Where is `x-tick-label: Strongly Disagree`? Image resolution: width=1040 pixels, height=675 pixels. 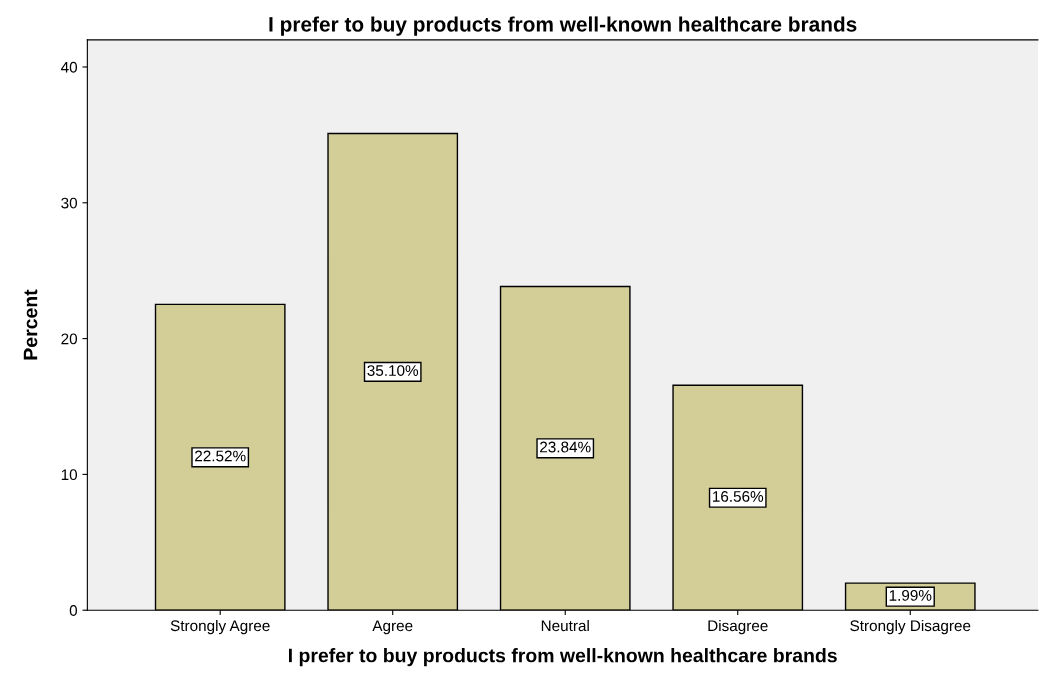
x-tick-label: Strongly Disagree is located at coordinates (910, 627).